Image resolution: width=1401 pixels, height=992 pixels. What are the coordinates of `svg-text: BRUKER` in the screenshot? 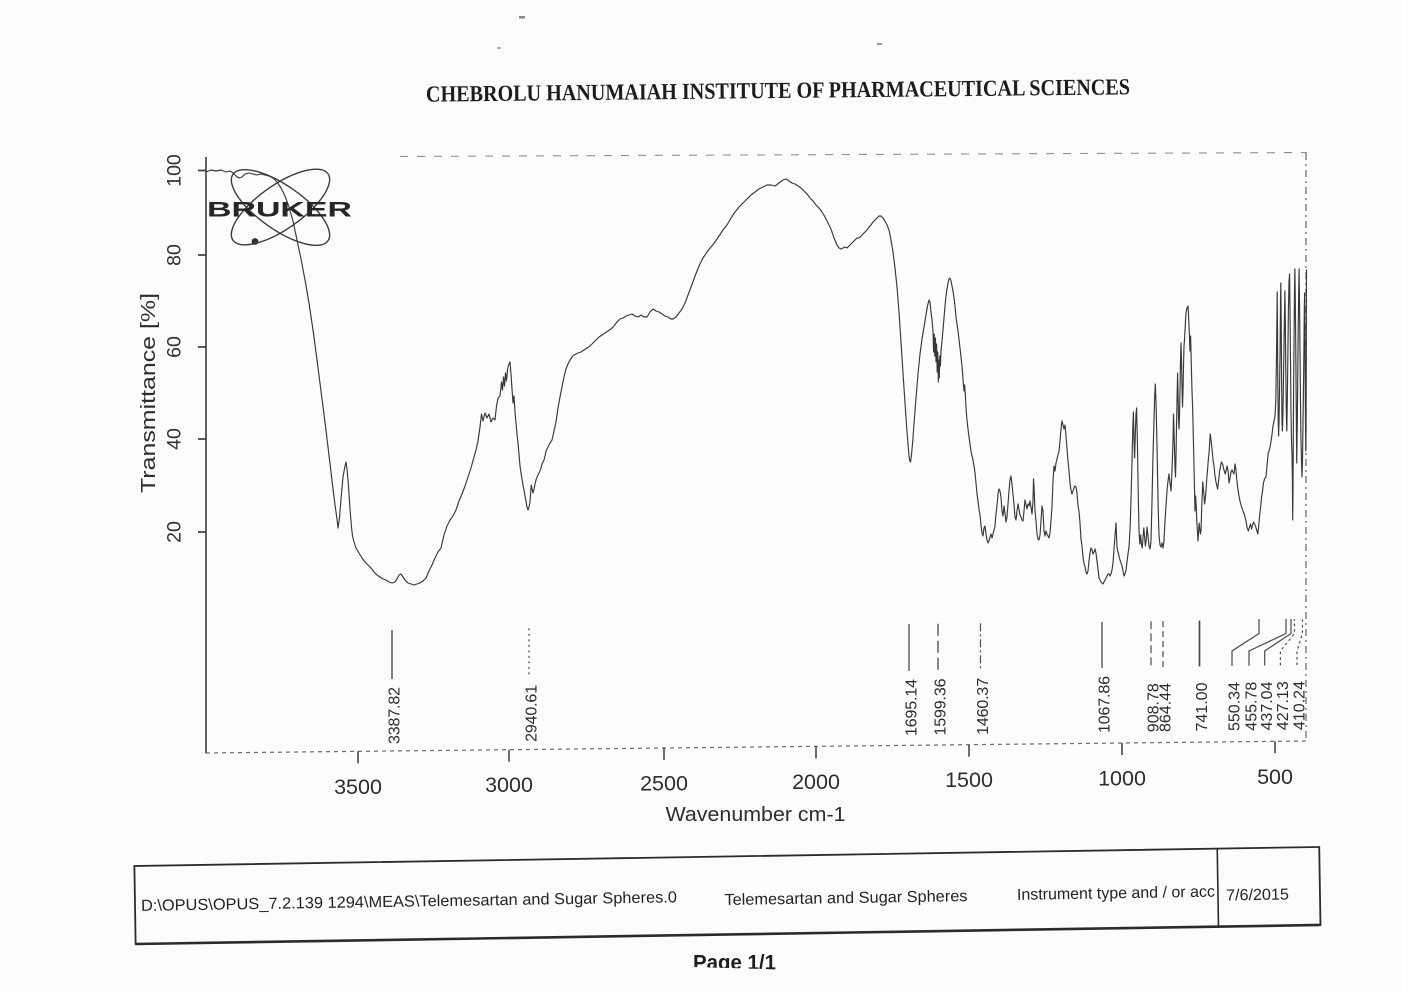 It's located at (279, 210).